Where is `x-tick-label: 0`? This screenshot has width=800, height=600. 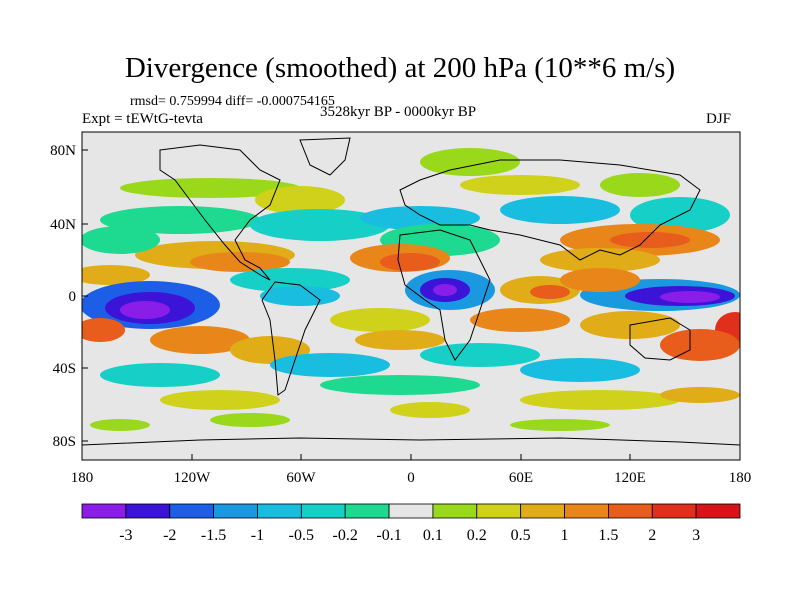
x-tick-label: 0 is located at coordinates (411, 478).